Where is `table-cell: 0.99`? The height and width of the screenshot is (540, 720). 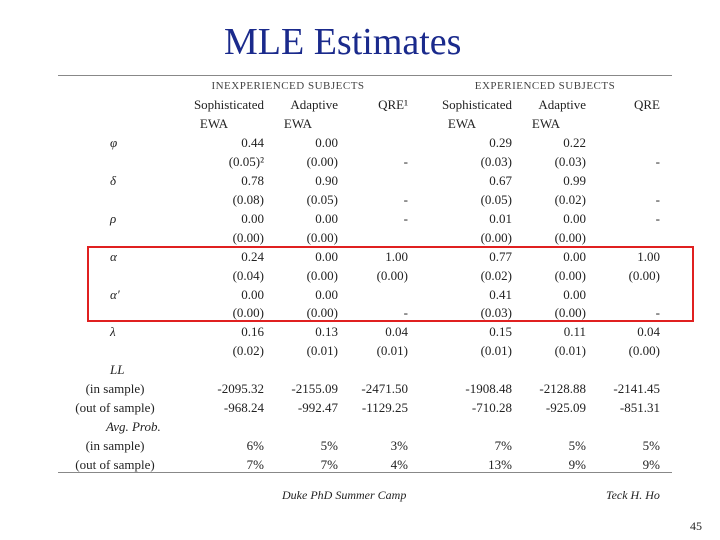
table-cell: 0.99 is located at coordinates (574, 180).